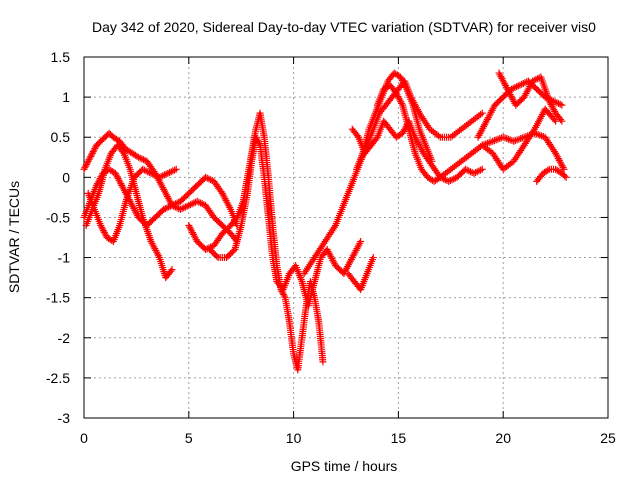 Image resolution: width=640 pixels, height=480 pixels. I want to click on y-tick-label: -0.5, so click(58, 217).